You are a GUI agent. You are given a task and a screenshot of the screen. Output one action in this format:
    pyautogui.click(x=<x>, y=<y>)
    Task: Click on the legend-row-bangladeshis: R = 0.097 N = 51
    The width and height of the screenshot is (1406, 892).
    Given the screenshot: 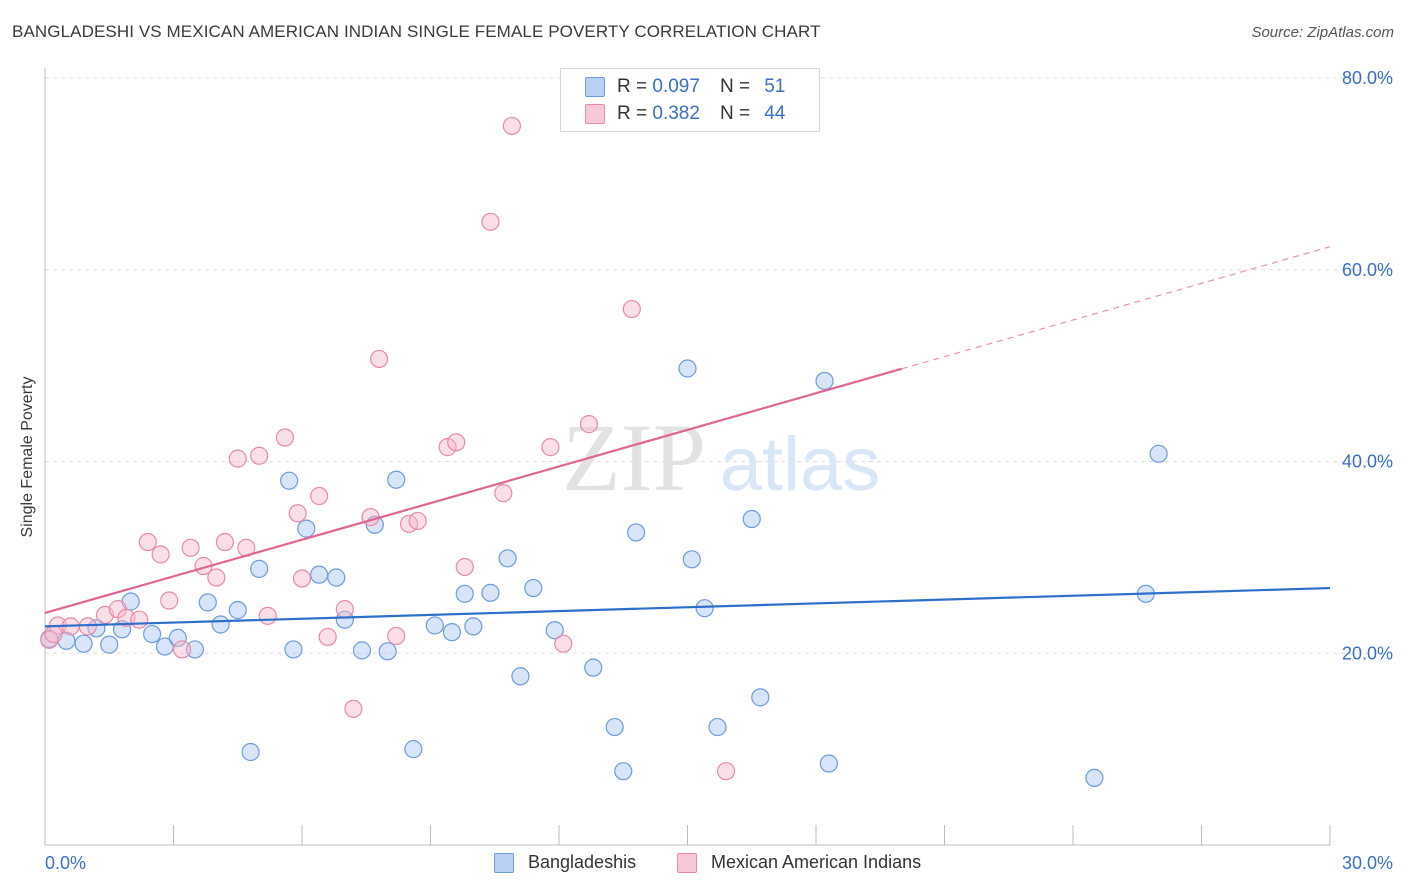 What is the action you would take?
    pyautogui.click(x=685, y=87)
    